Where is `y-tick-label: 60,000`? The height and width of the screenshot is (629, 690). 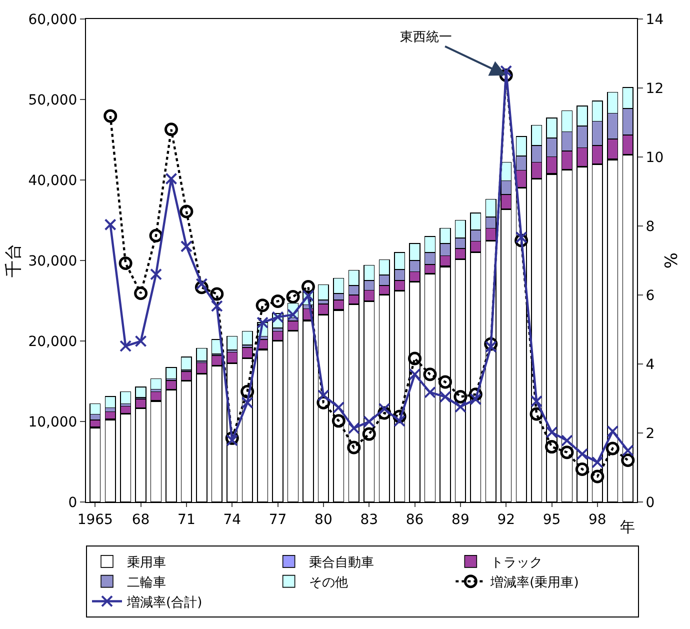
y-tick-label: 60,000 is located at coordinates (53, 20).